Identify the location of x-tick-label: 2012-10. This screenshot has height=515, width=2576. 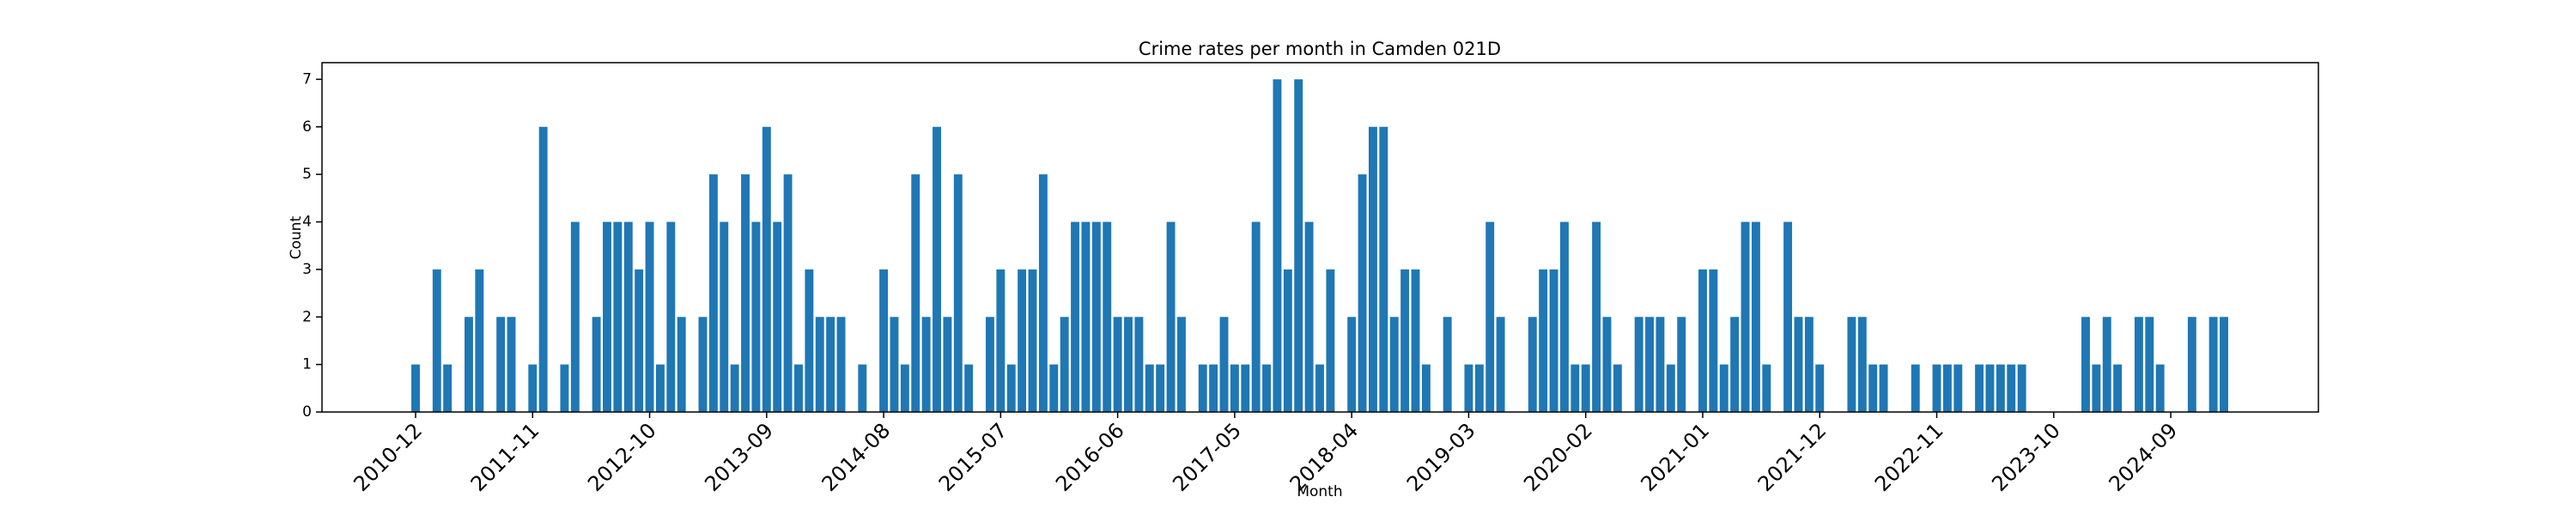
(622, 457).